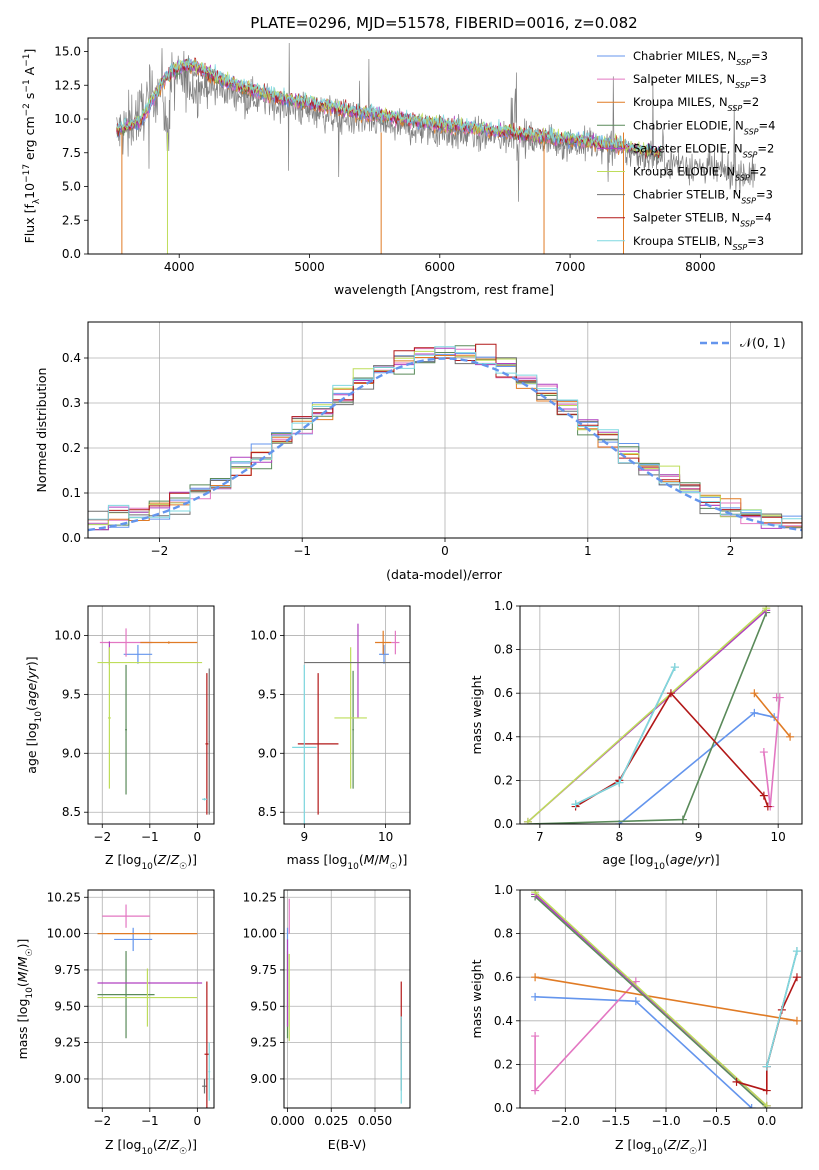 This screenshot has width=819, height=1170. What do you see at coordinates (682, 81) in the screenshot?
I see `legend-entry: Salpeter MILES, NSSP=3` at bounding box center [682, 81].